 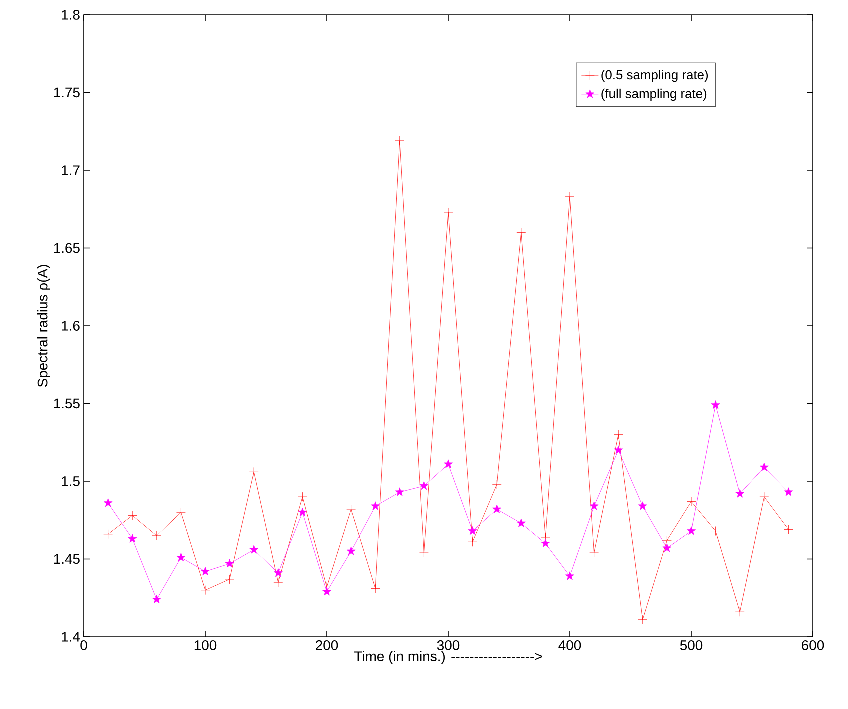 I want to click on x-tick-label: 500, so click(x=691, y=645).